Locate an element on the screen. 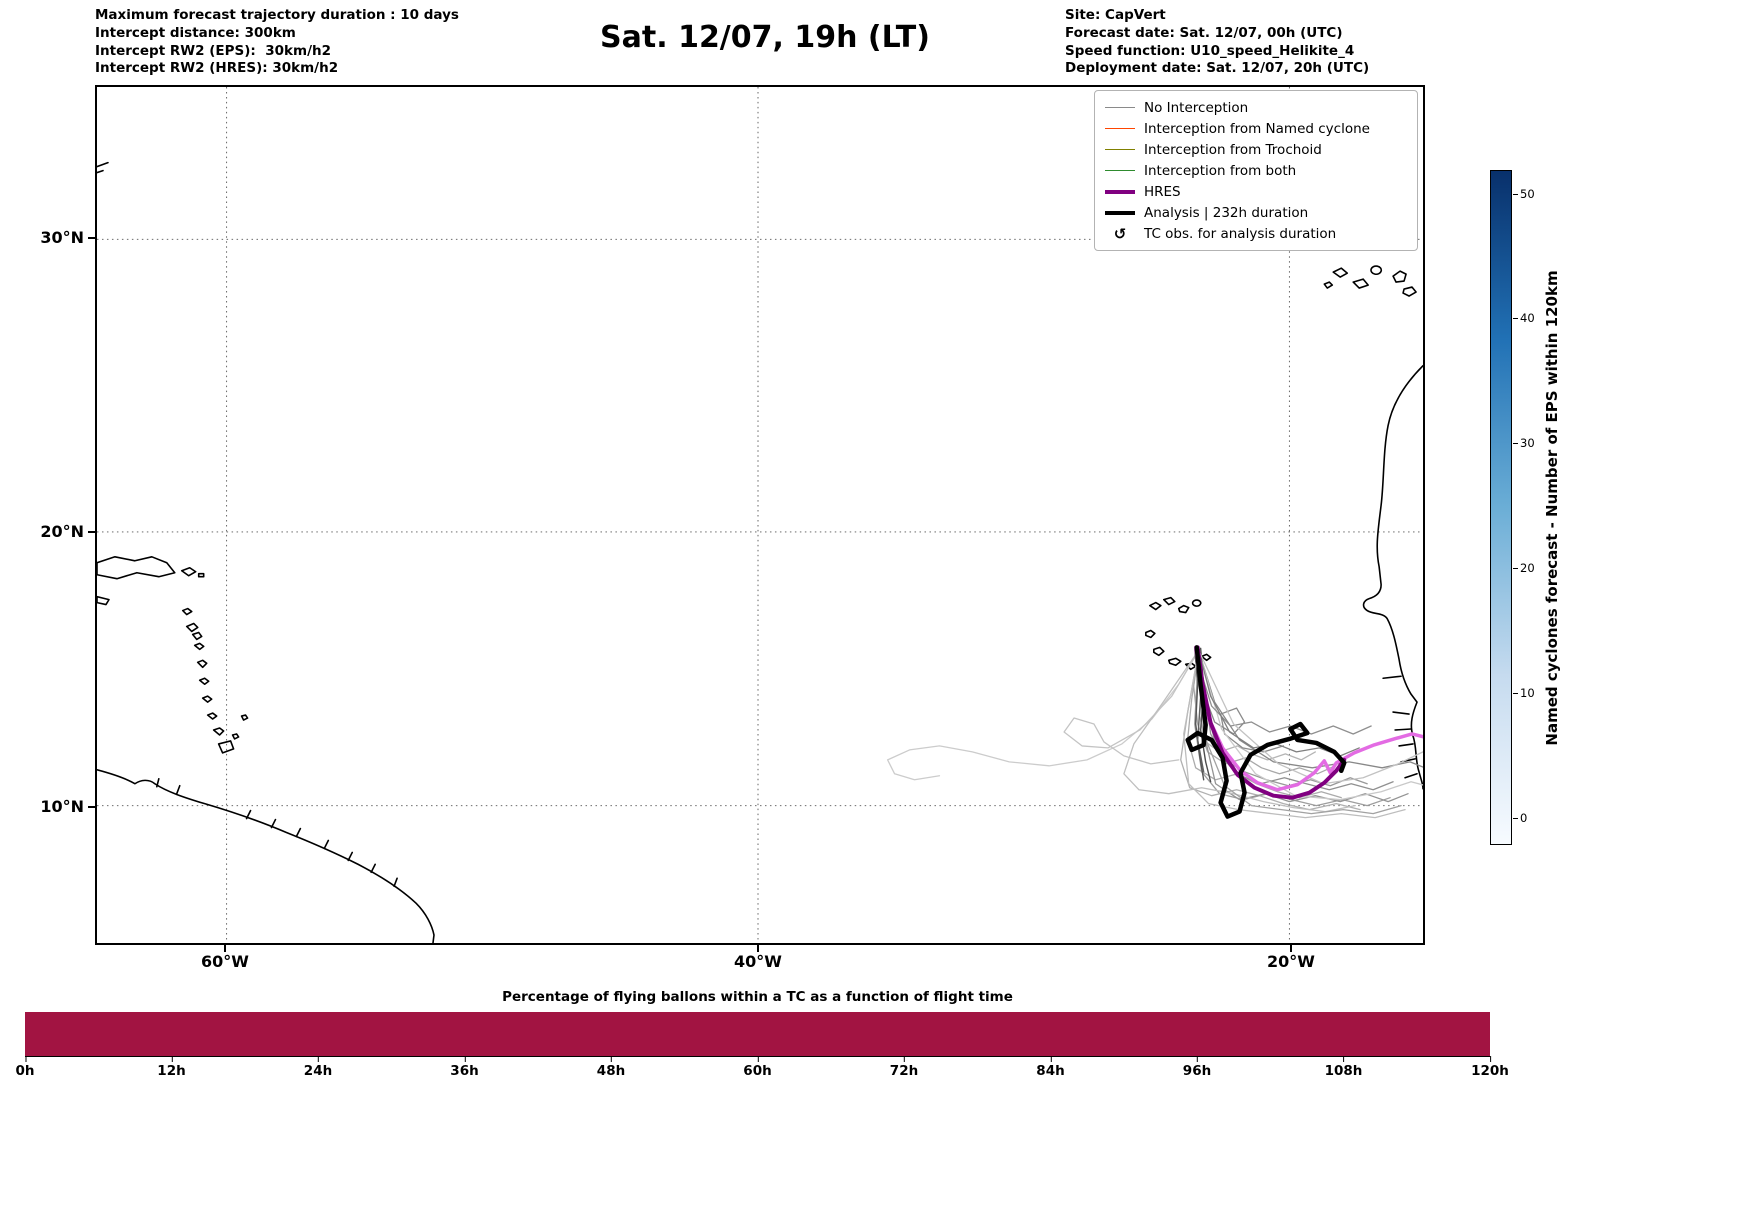  caribbean-islands is located at coordinates (151, 581).